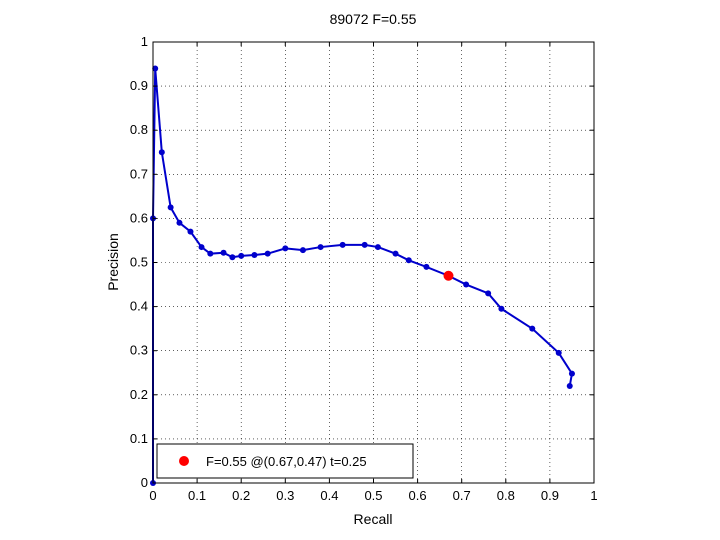  I want to click on y-axis-label: Precision, so click(113, 262).